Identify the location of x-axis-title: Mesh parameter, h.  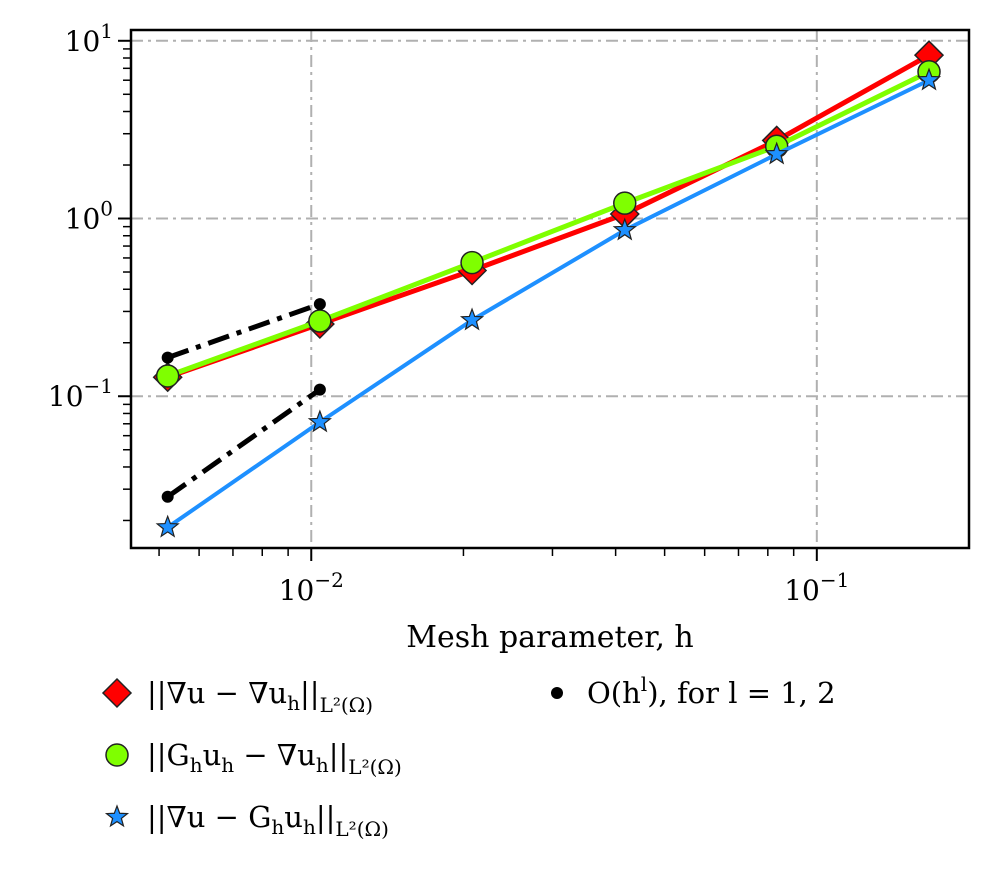
(550, 637).